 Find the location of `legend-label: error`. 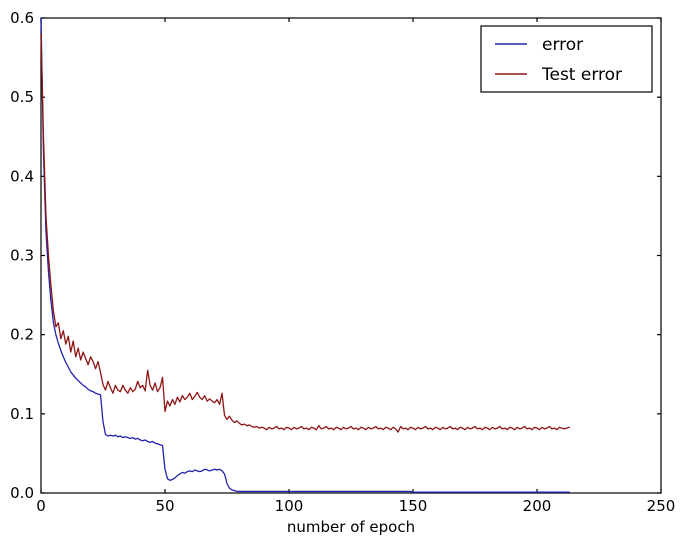

legend-label: error is located at coordinates (562, 45).